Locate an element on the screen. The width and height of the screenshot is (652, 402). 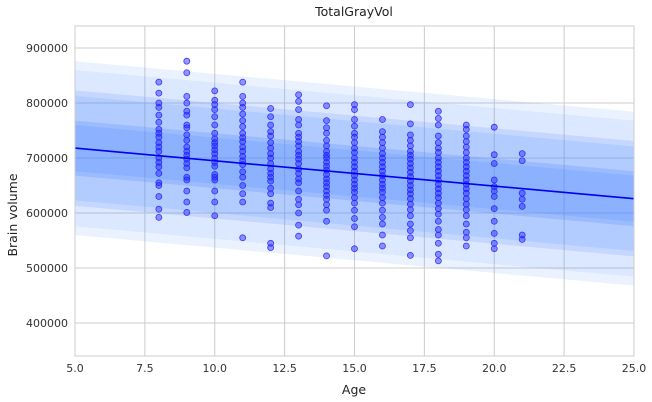
x-tick-label: 12.5 is located at coordinates (284, 368).